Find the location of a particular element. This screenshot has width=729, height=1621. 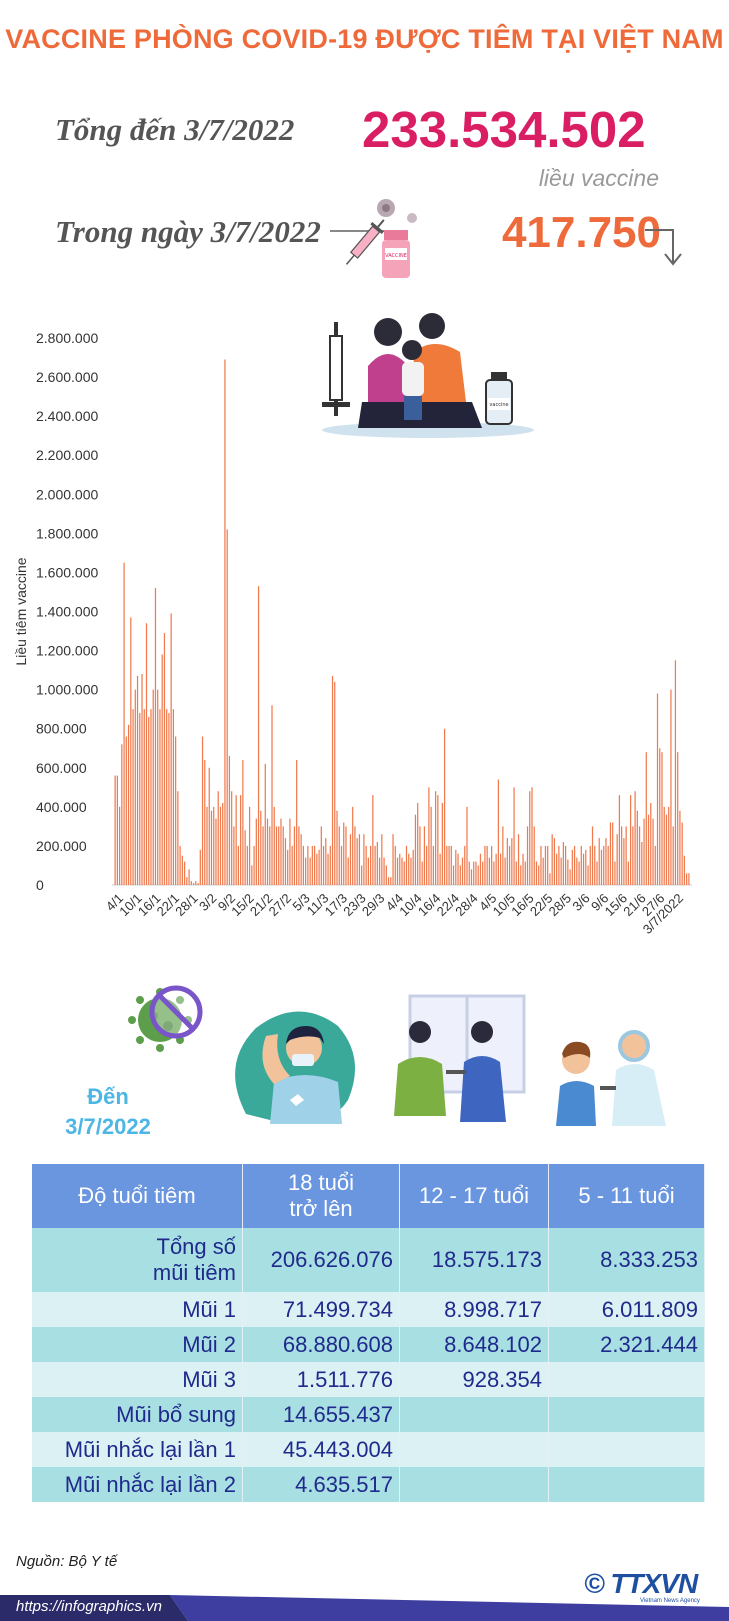

cell-adults: 14.655.437 is located at coordinates (321, 1414).